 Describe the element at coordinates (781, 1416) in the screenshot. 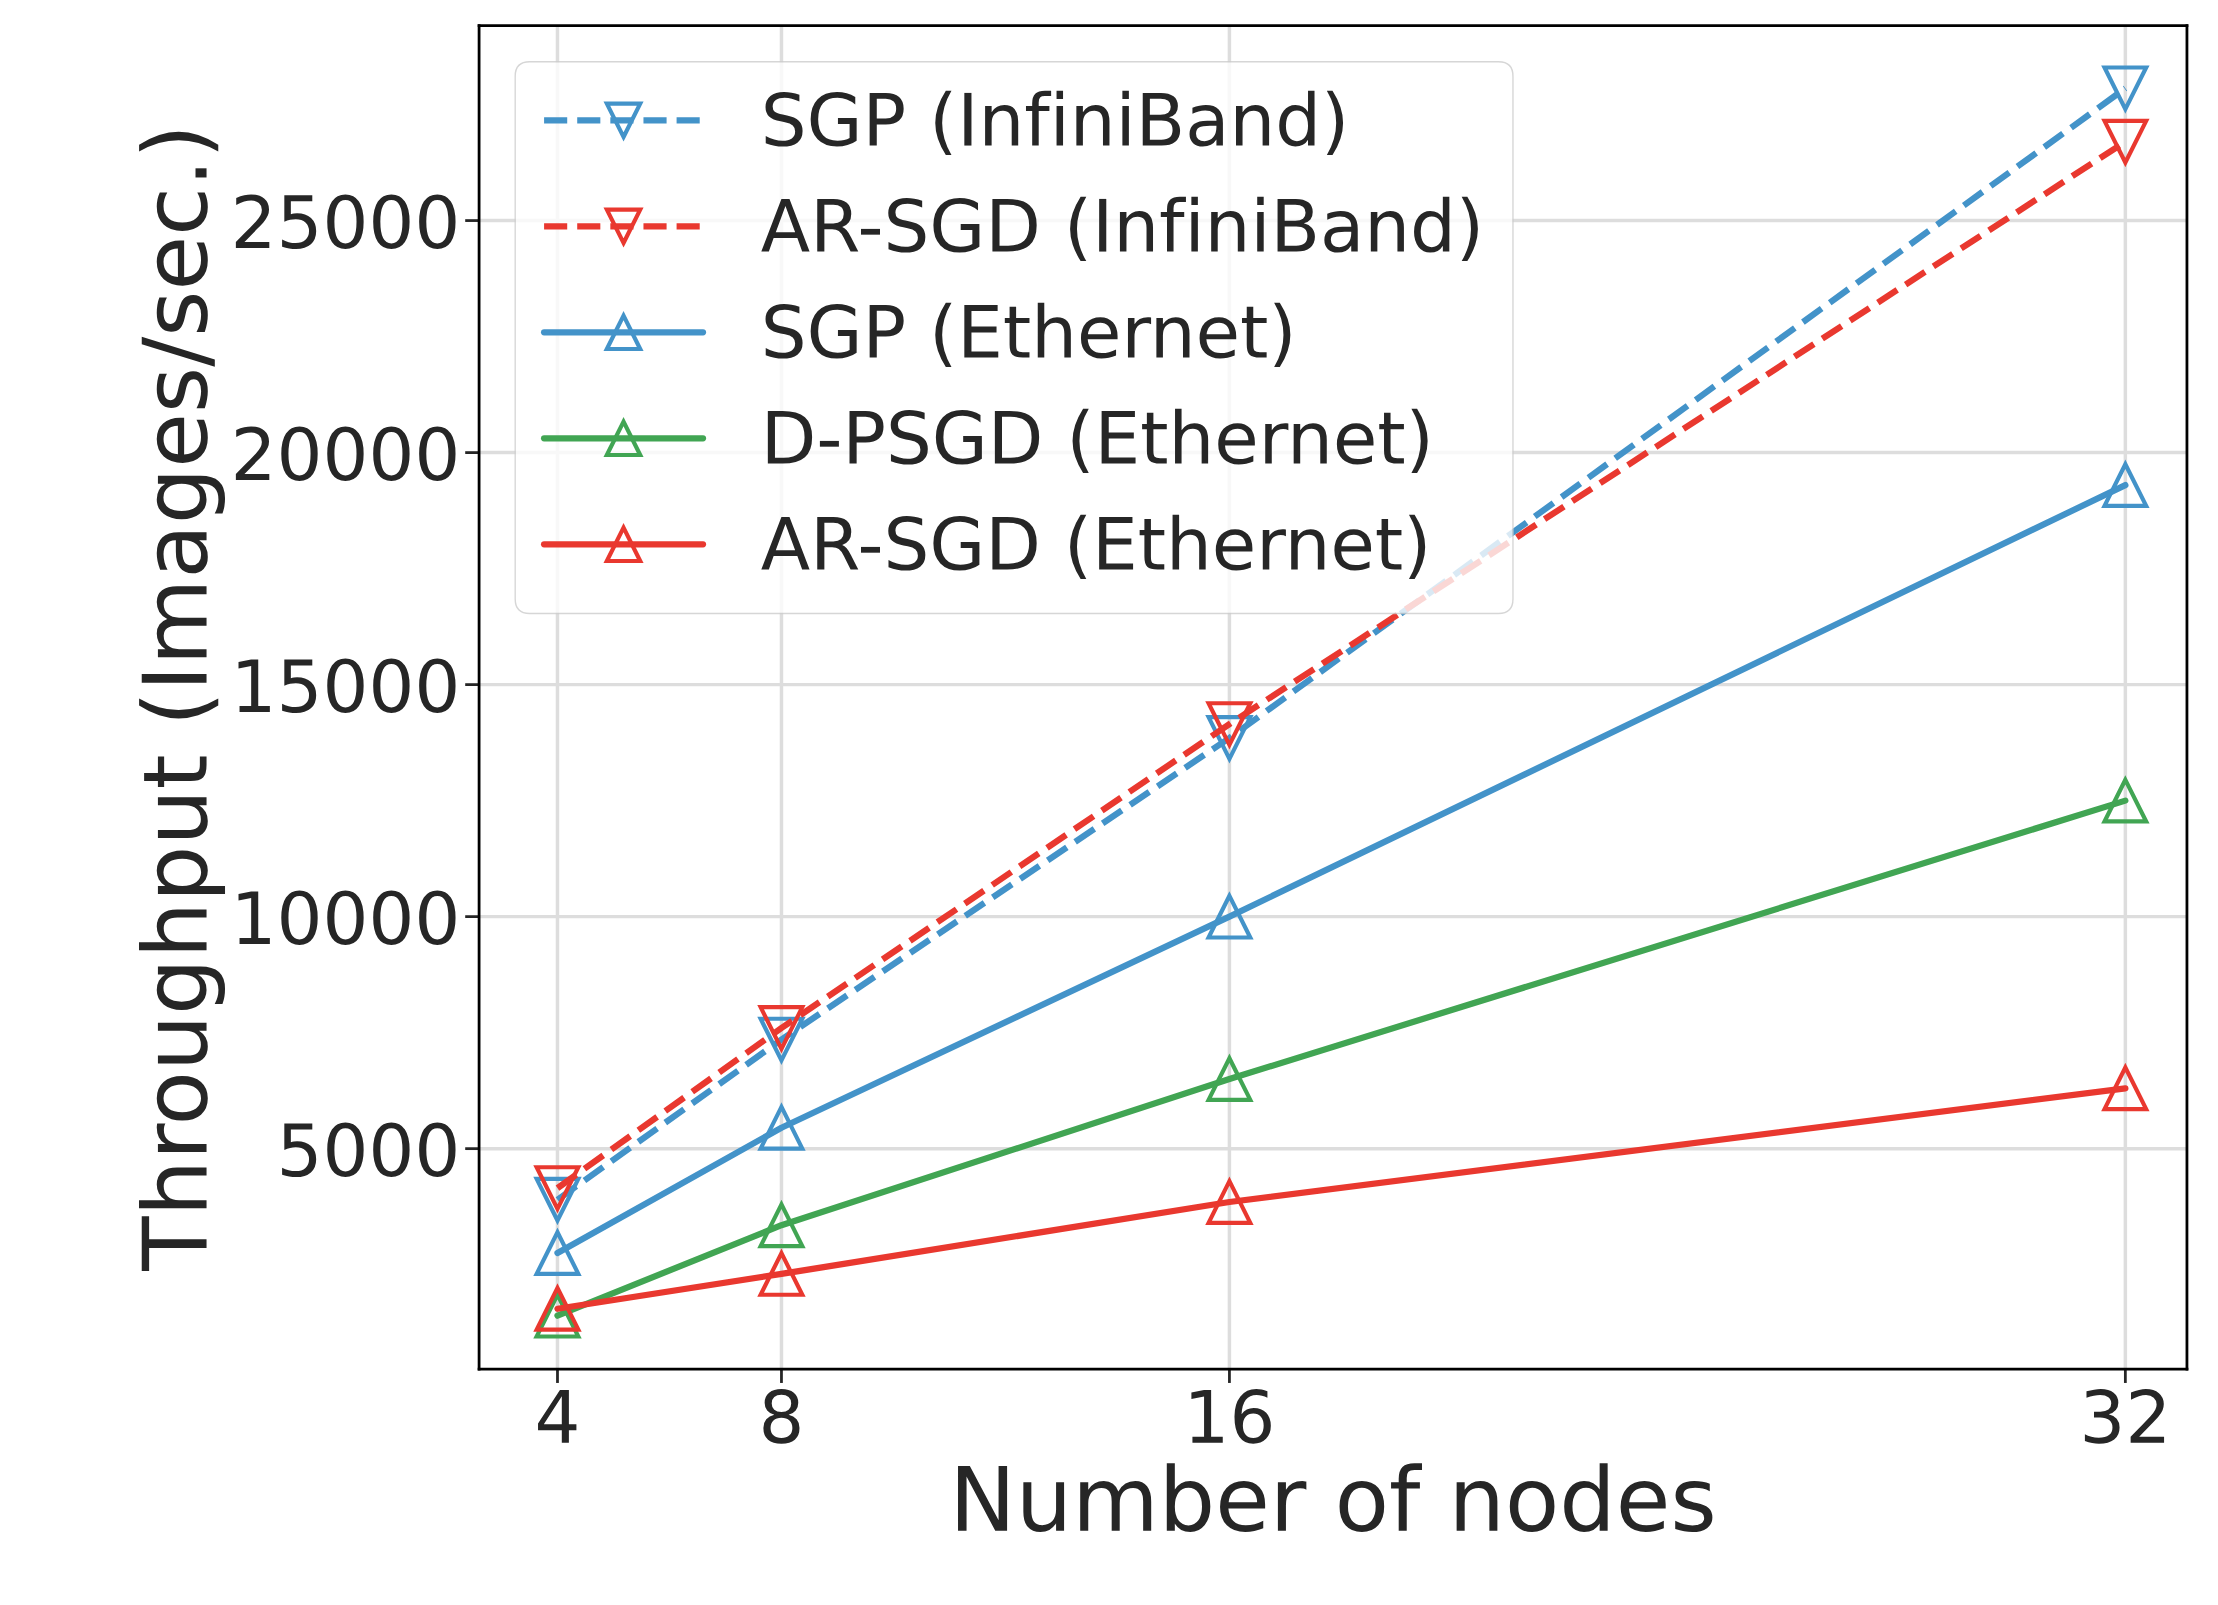

I see `x-tick-label: 8` at that location.